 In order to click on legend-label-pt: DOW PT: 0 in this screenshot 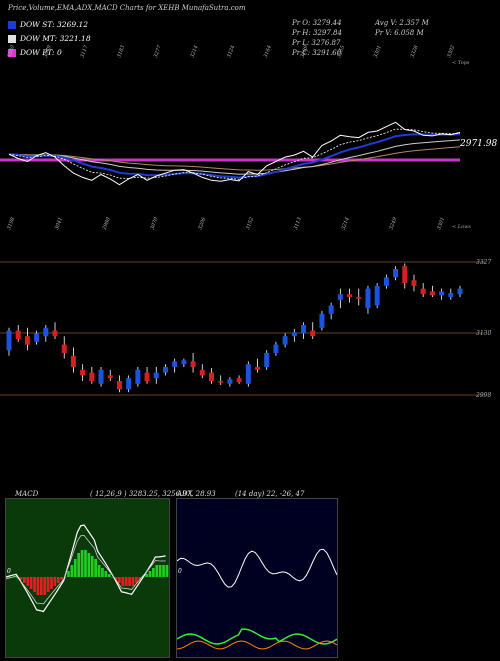, I will do `click(41, 52)`.